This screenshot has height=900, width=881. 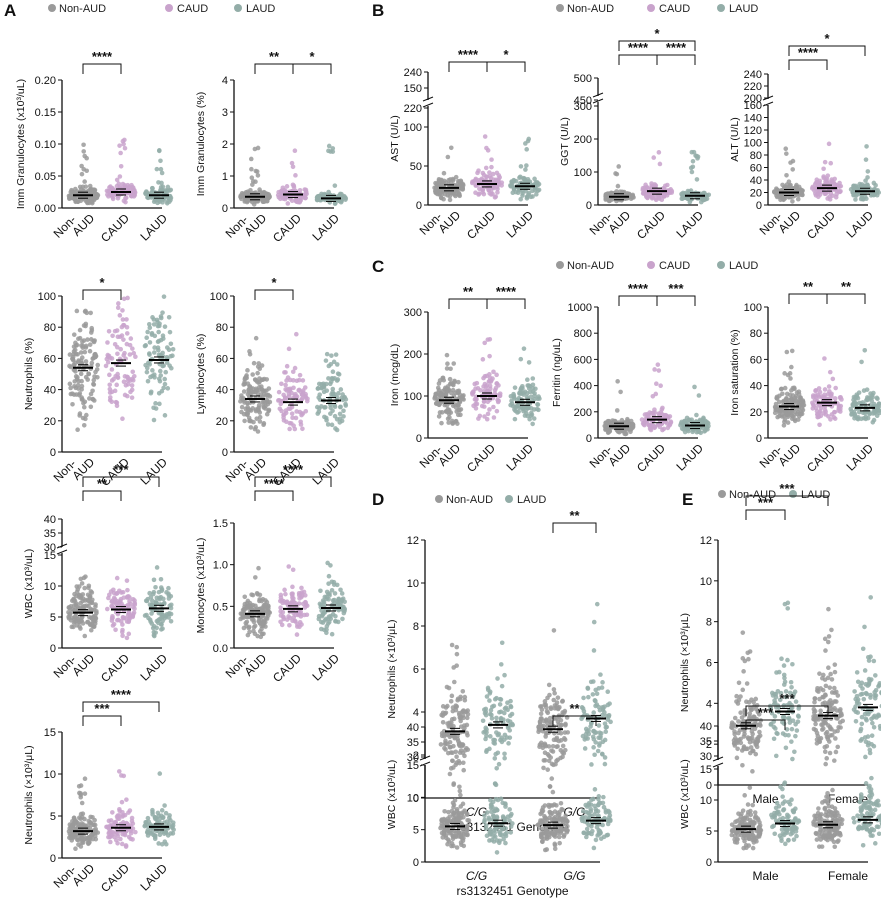 What do you see at coordinates (222, 422) in the screenshot?
I see `y-tick-label: 20` at bounding box center [222, 422].